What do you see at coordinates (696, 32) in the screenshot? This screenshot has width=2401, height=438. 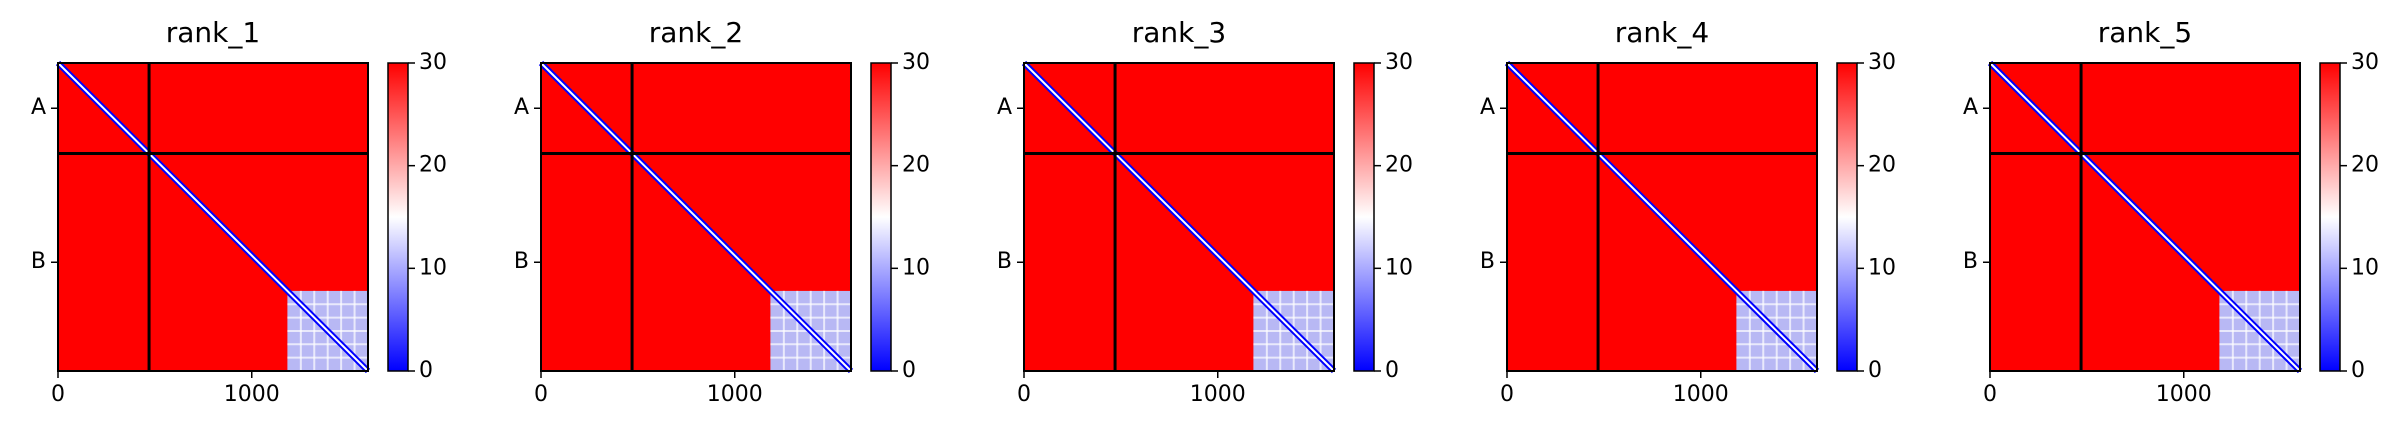 I see `panel-title: rank_2` at bounding box center [696, 32].